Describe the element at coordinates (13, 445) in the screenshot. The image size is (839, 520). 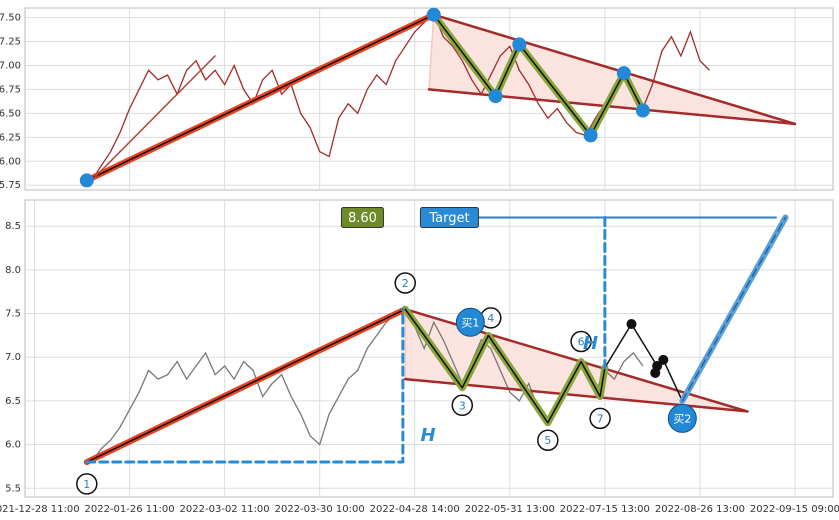
I see `y-tick-label: 6.0` at that location.